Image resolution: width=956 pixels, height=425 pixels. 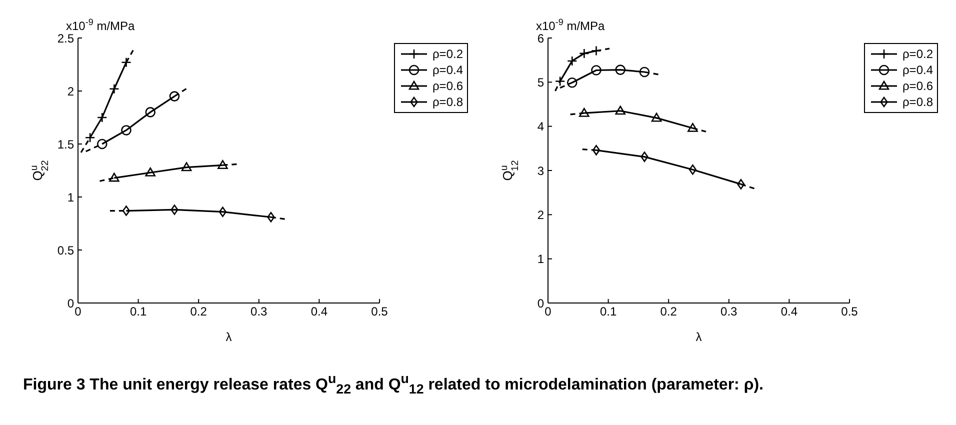 I want to click on caption: Figure 3 The unit energy release rates Q$^{u}$$_{22}$ and Q$^{u}$$_{12}$ related to microdelamination (parameter: ρ)., so click(x=393, y=384).